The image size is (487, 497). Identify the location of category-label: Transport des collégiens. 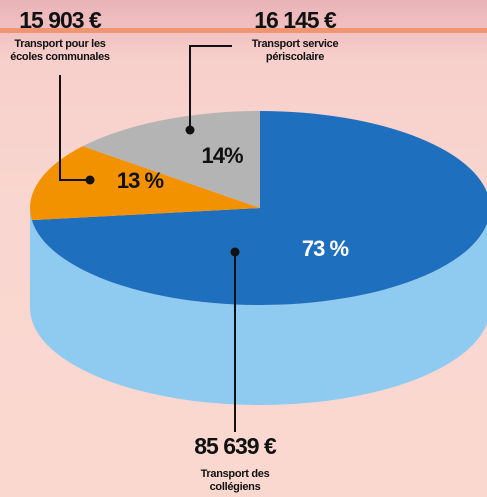
(235, 480).